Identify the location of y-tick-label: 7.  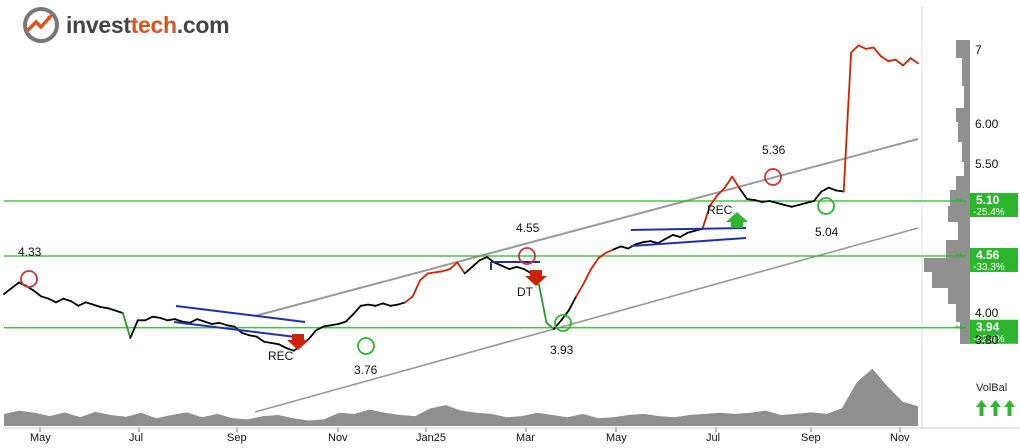
(978, 50).